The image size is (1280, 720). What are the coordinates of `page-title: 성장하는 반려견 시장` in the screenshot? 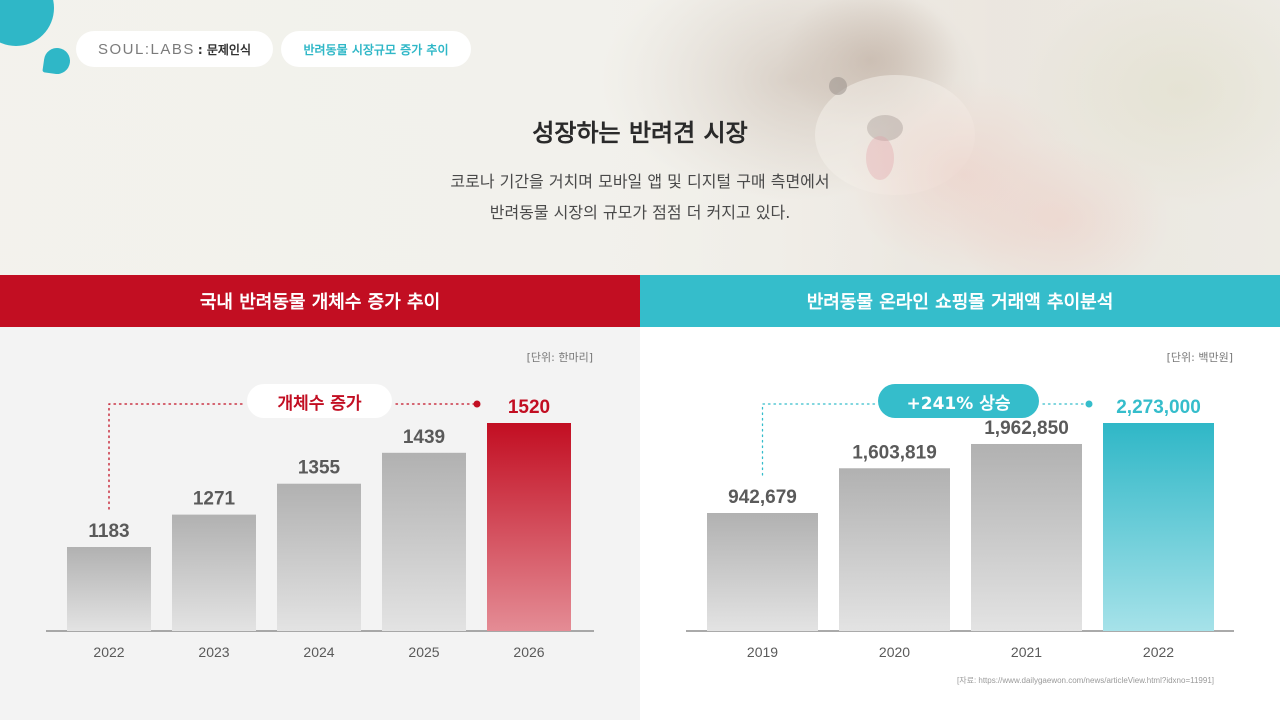 It's located at (640, 133).